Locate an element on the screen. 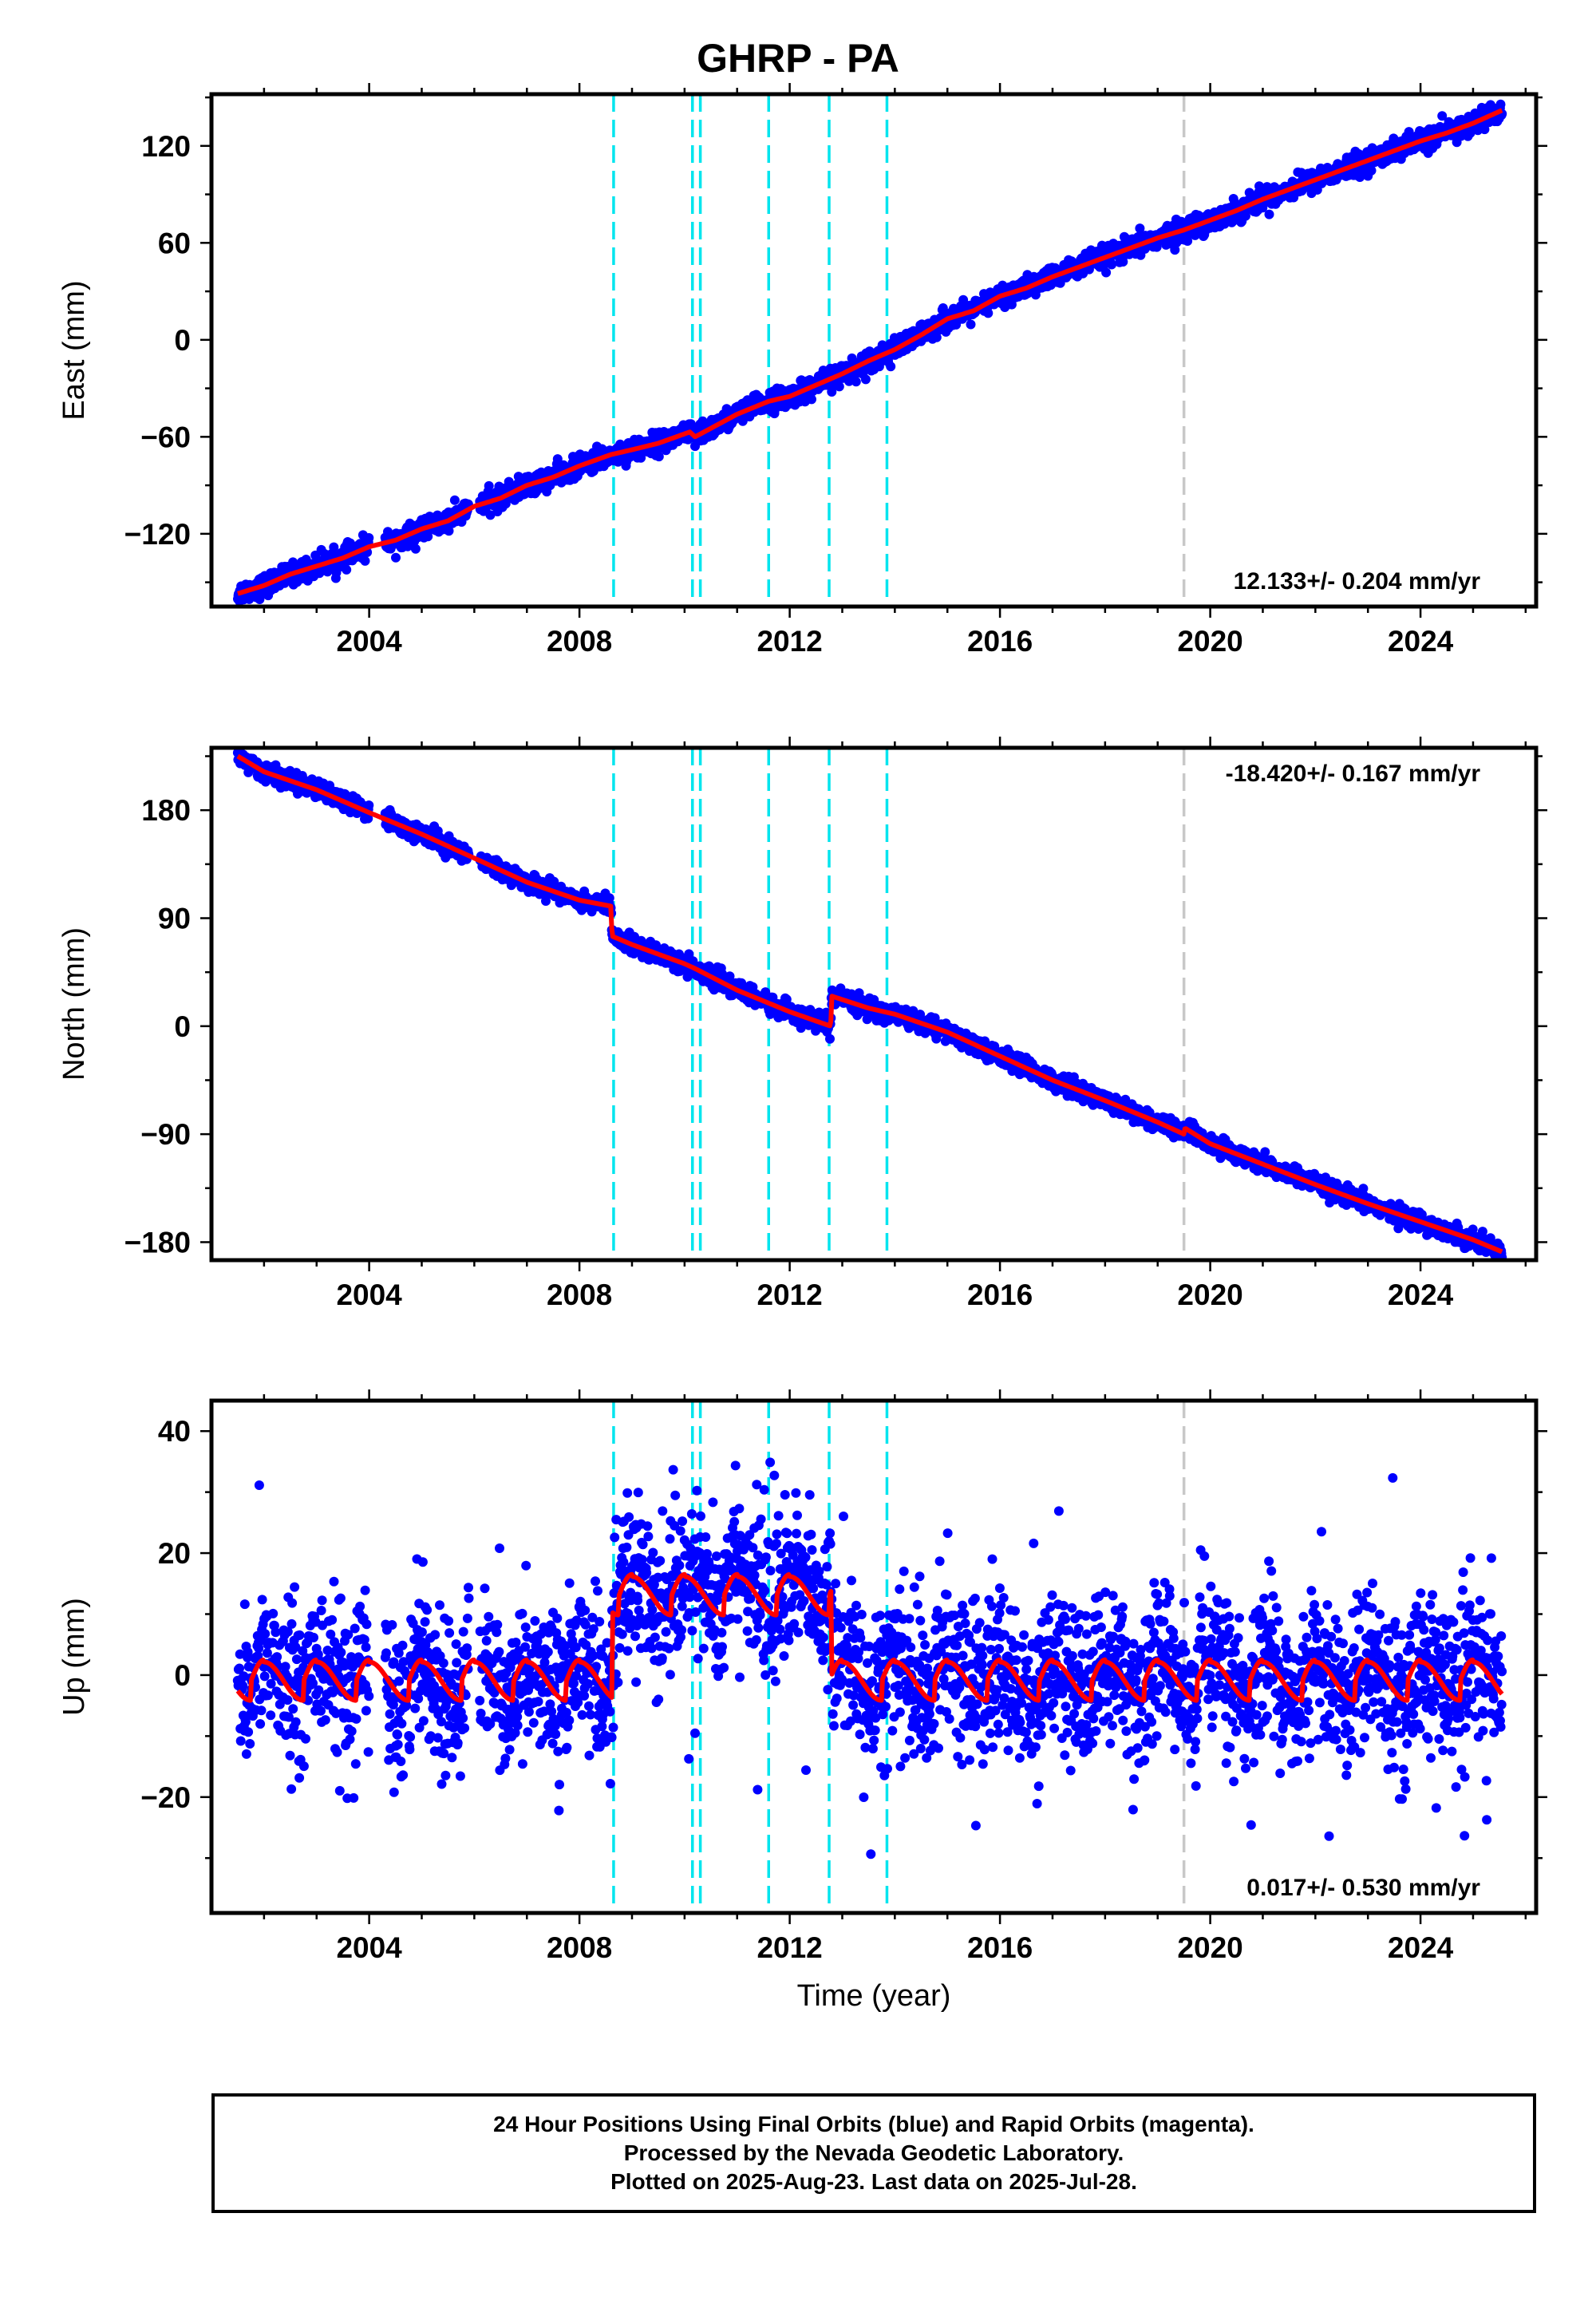 Image resolution: width=1596 pixels, height=2316 pixels. y-tick-label: 120 is located at coordinates (166, 146).